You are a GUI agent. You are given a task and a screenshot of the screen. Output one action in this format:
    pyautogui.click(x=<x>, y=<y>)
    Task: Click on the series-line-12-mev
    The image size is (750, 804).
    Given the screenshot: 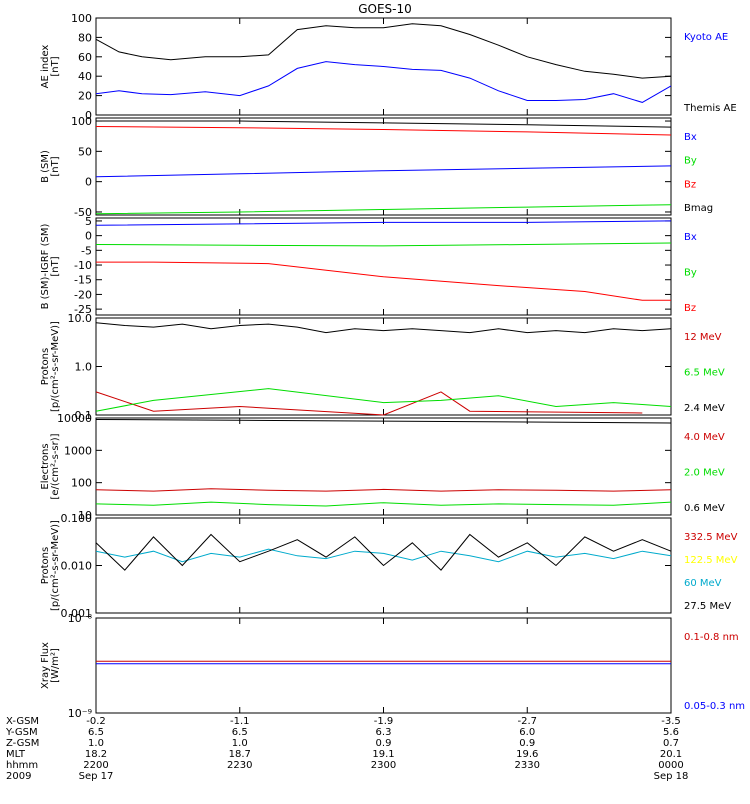 What is the action you would take?
    pyautogui.click(x=369, y=403)
    